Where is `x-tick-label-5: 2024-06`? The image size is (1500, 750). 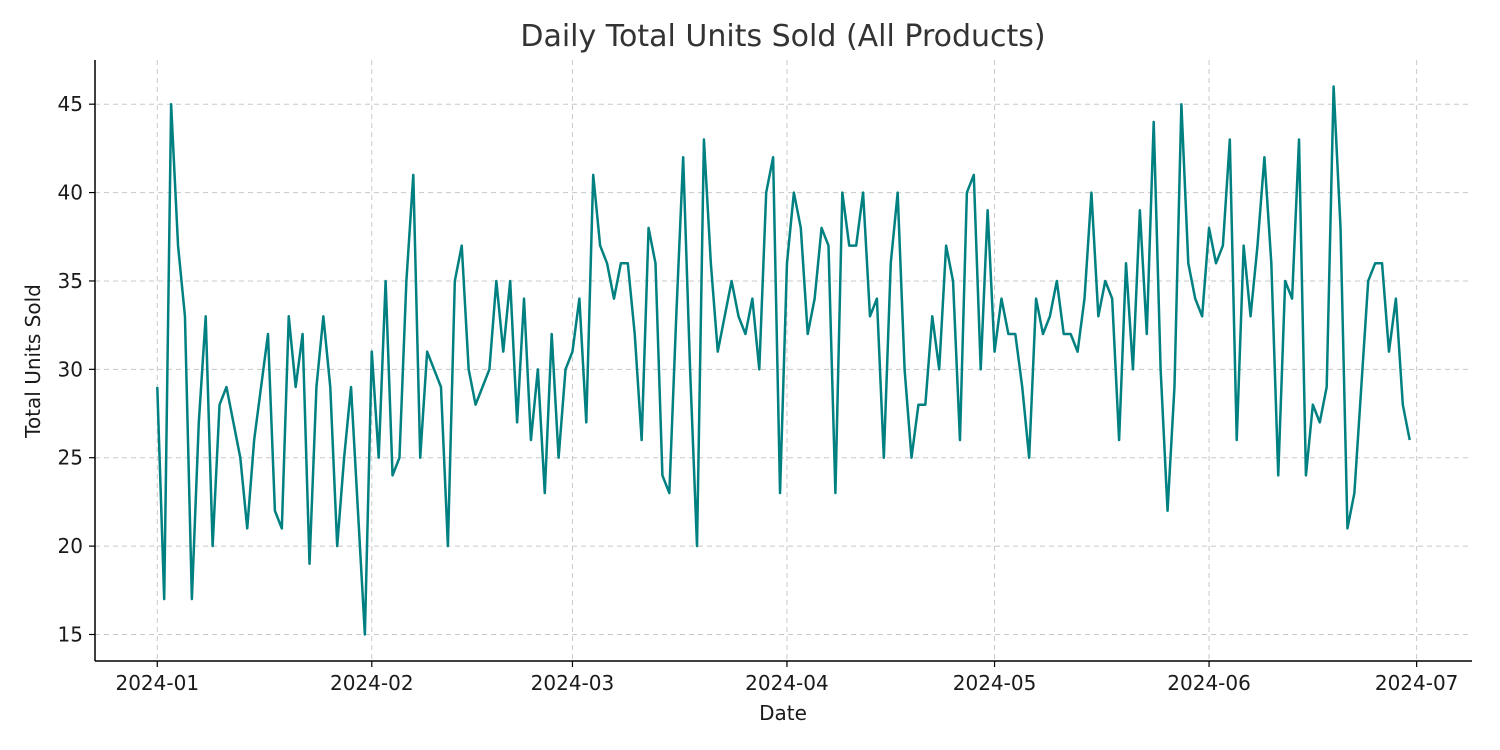 x-tick-label-5: 2024-06 is located at coordinates (1209, 683).